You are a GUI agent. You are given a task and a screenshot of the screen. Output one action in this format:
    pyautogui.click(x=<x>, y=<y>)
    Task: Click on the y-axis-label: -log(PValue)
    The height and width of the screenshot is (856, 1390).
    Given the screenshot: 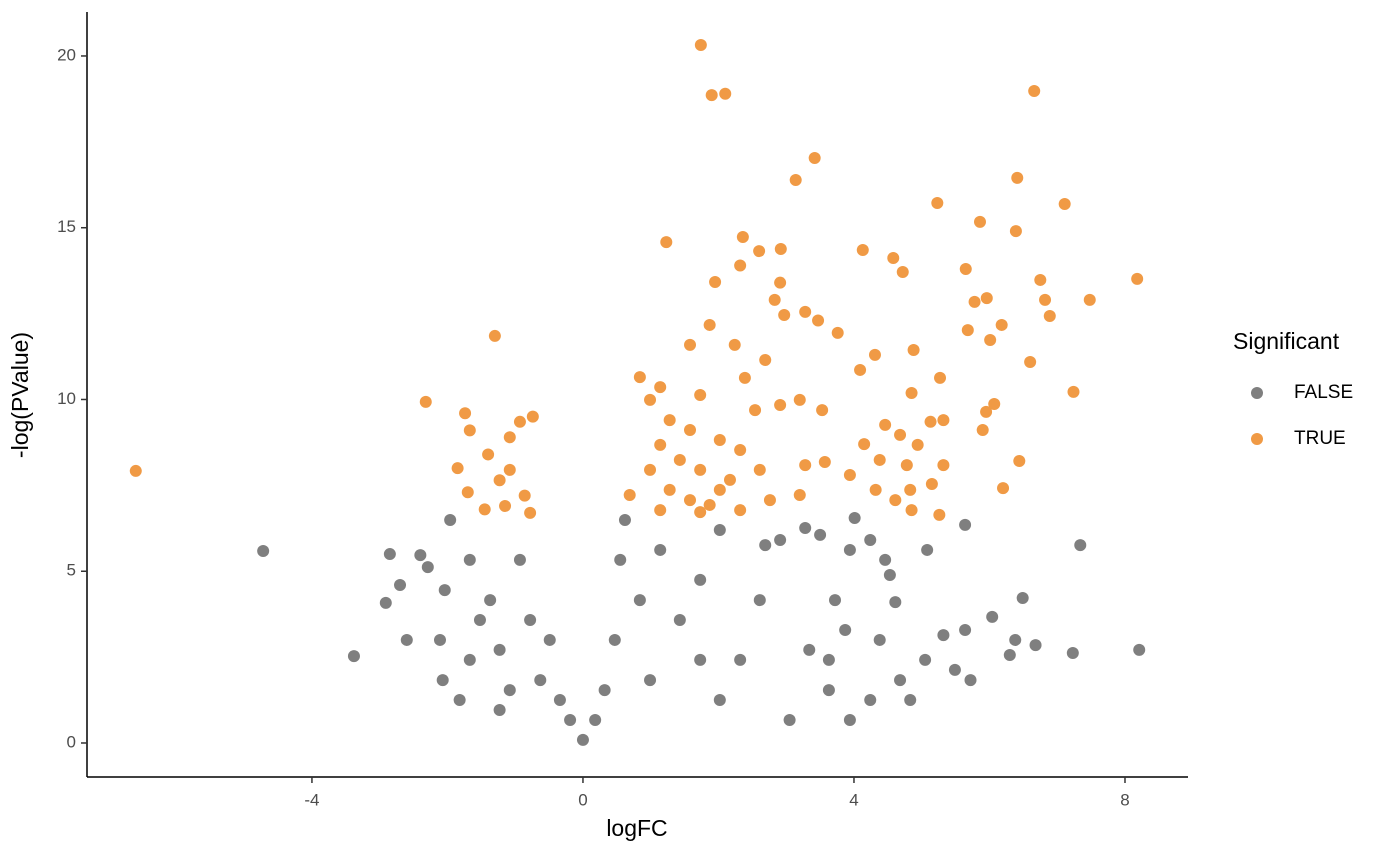 What is the action you would take?
    pyautogui.click(x=20, y=395)
    